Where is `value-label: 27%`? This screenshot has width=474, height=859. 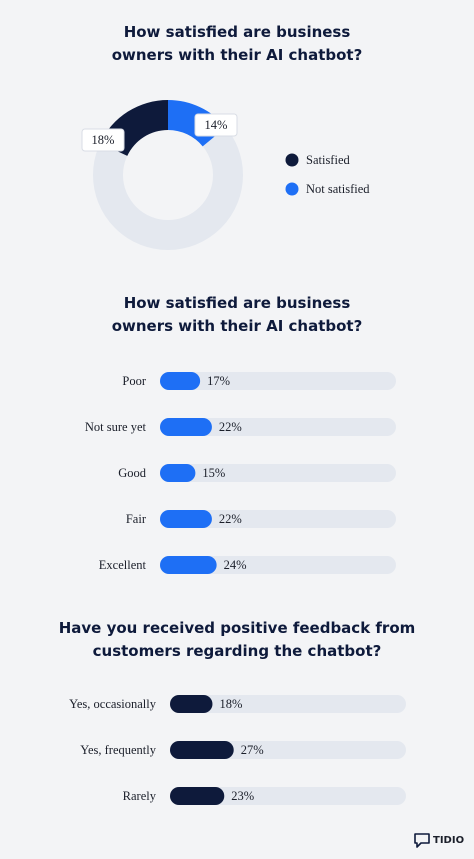 value-label: 27% is located at coordinates (252, 750).